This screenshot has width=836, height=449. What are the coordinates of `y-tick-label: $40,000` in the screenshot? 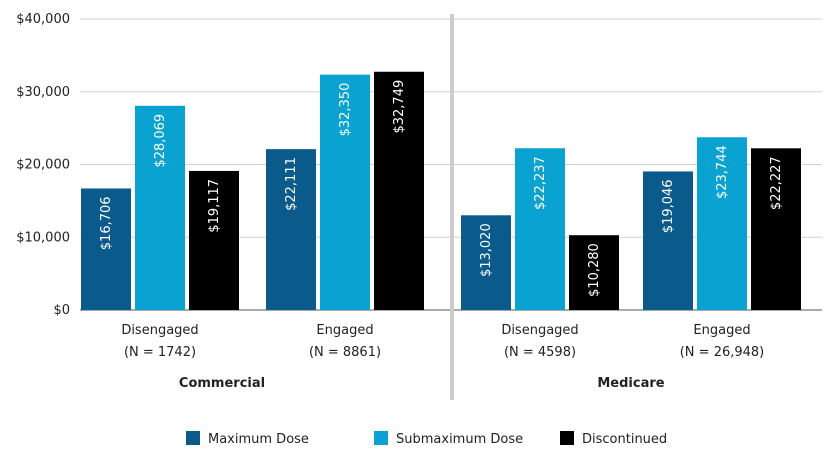 It's located at (43, 19).